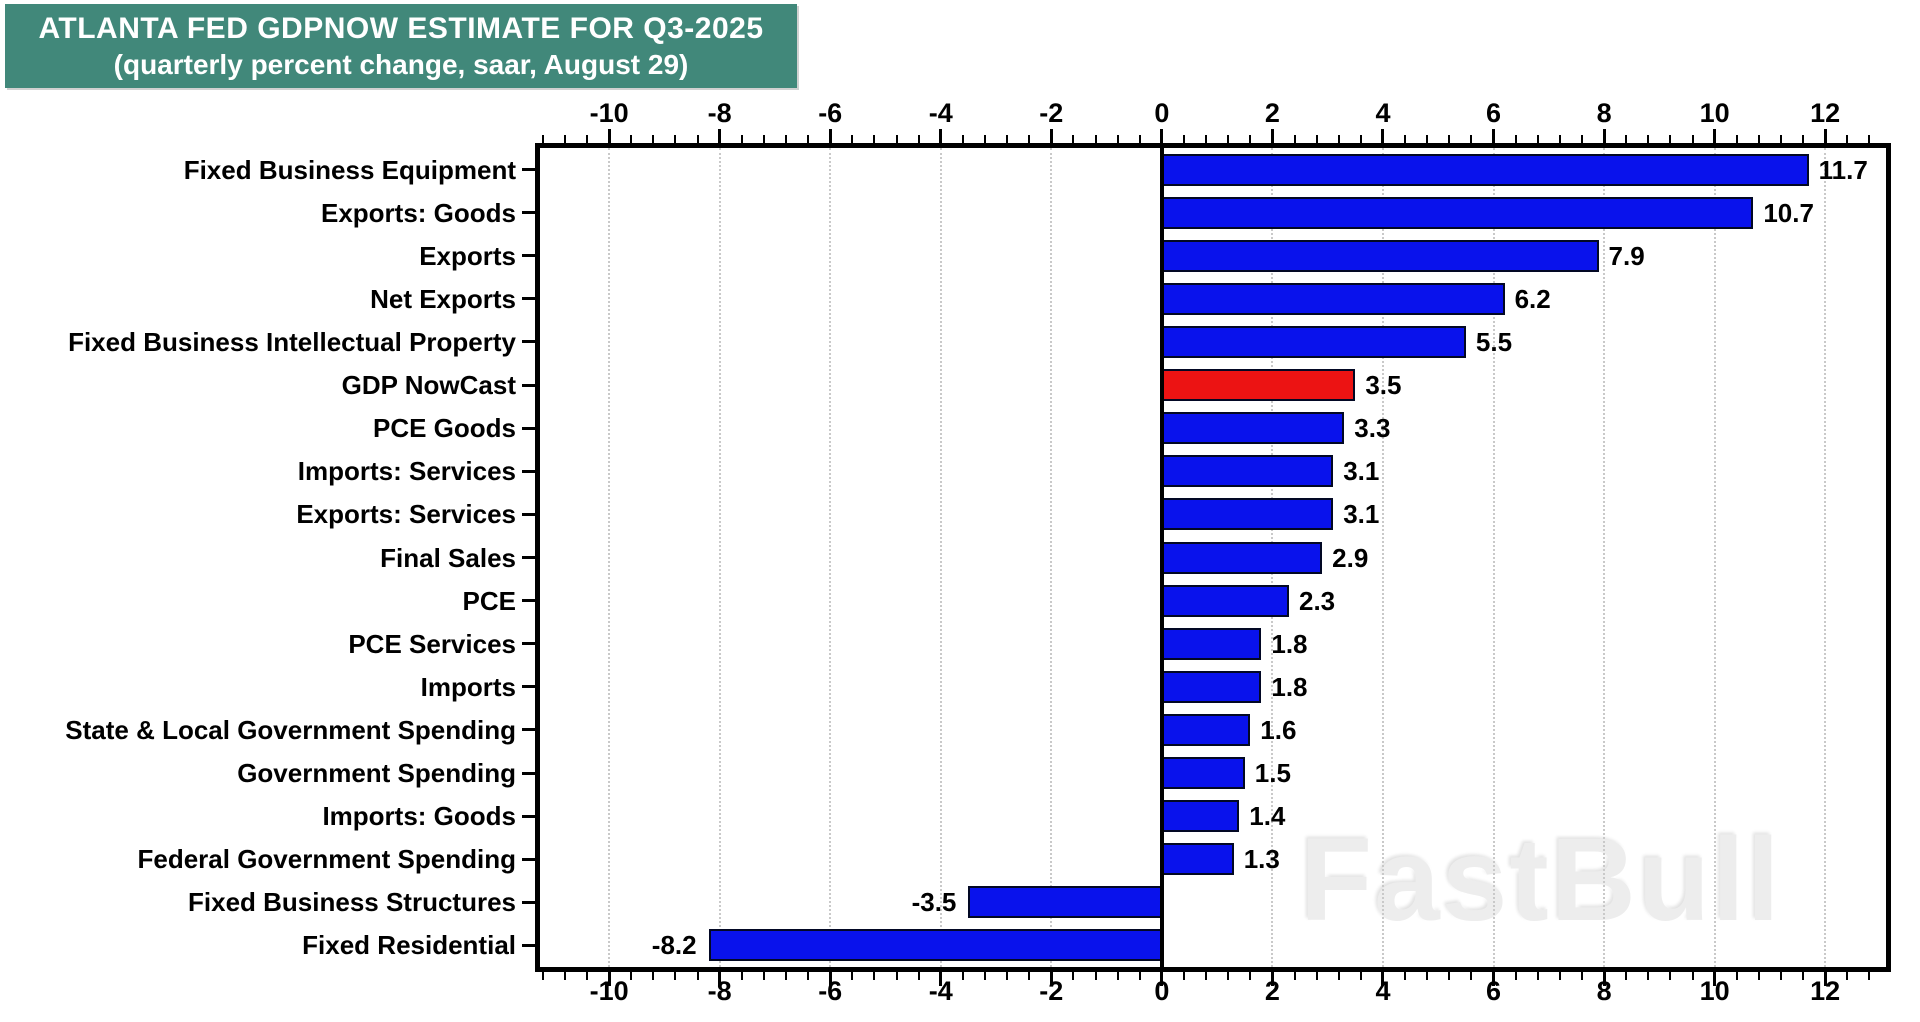 This screenshot has height=1022, width=1920. I want to click on x-axis-label-bottom: 6, so click(1494, 991).